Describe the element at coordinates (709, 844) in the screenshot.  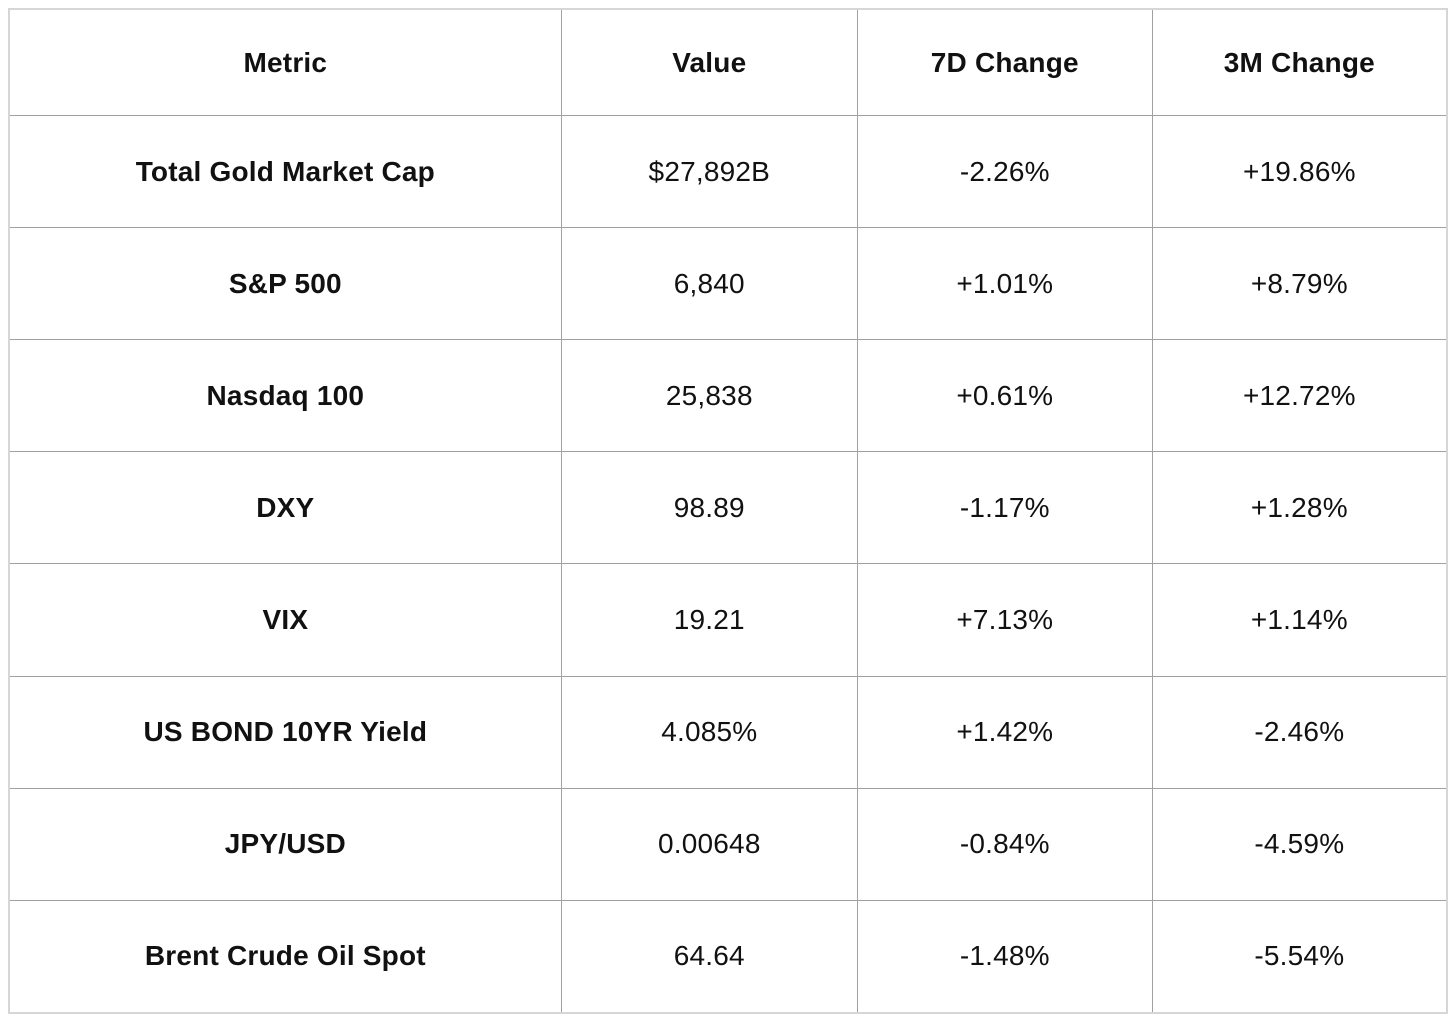
I see `cell-value: 0.00648` at that location.